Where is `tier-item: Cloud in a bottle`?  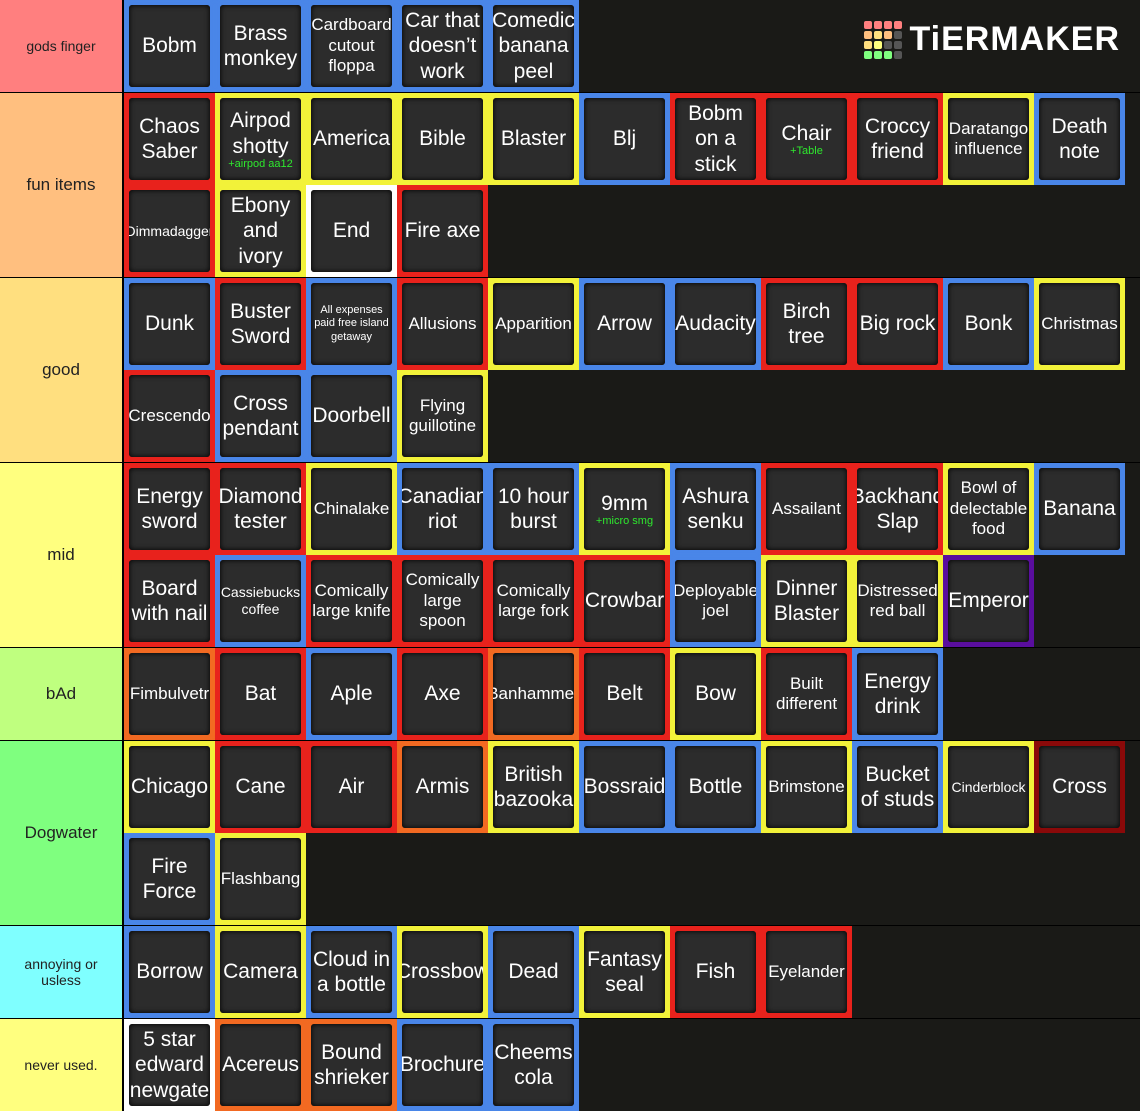
tier-item: Cloud in a bottle is located at coordinates (351, 972).